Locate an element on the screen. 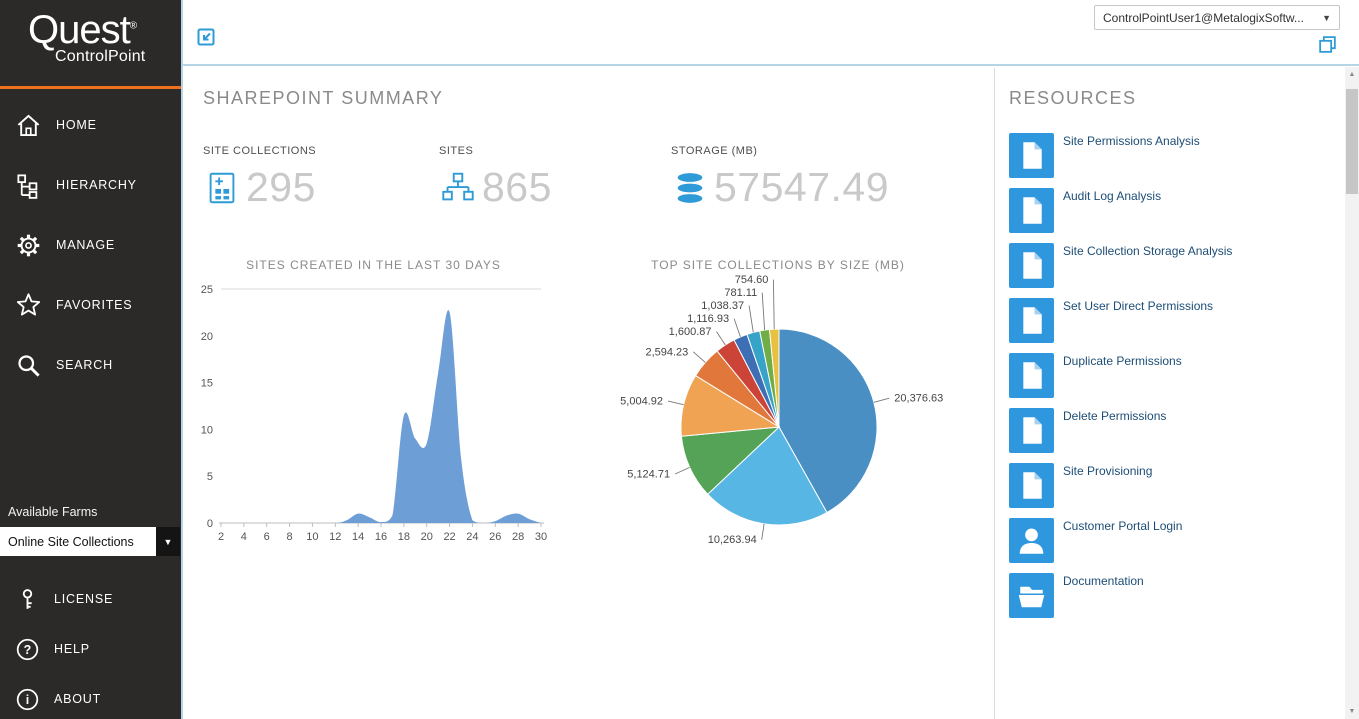  folder-icon is located at coordinates (1031, 595).